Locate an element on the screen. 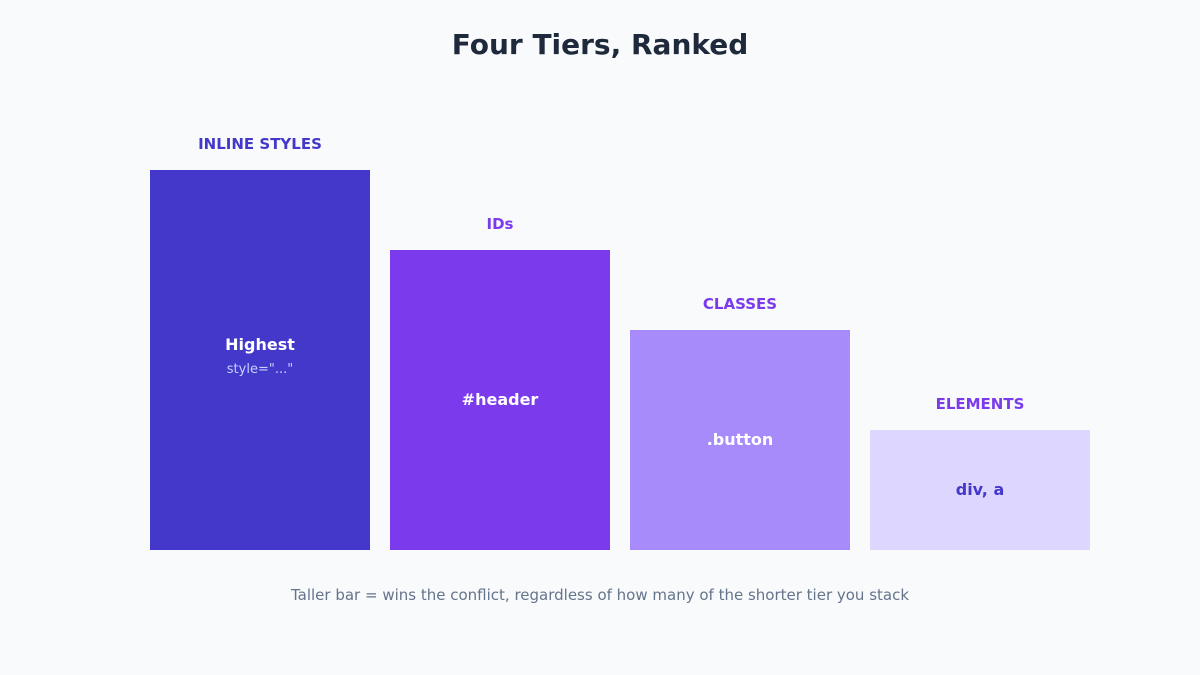 This screenshot has height=675, width=1200. tier-bar-ids is located at coordinates (500, 400).